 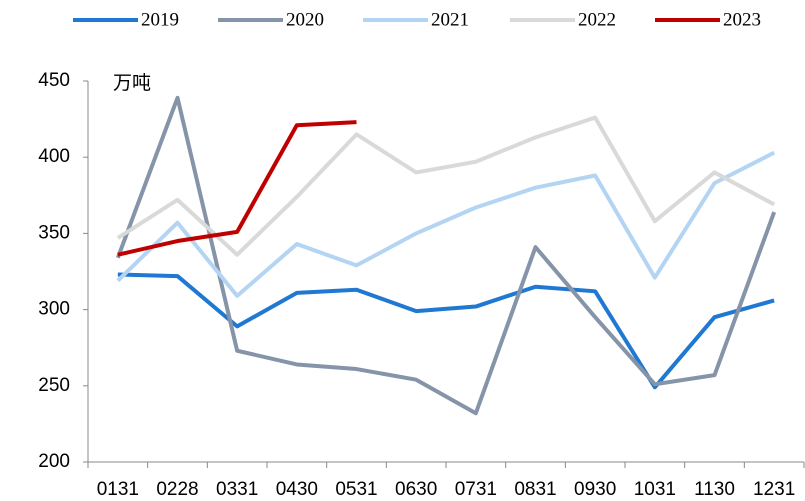 What do you see at coordinates (774, 489) in the screenshot?
I see `x-tick-label: 1231` at bounding box center [774, 489].